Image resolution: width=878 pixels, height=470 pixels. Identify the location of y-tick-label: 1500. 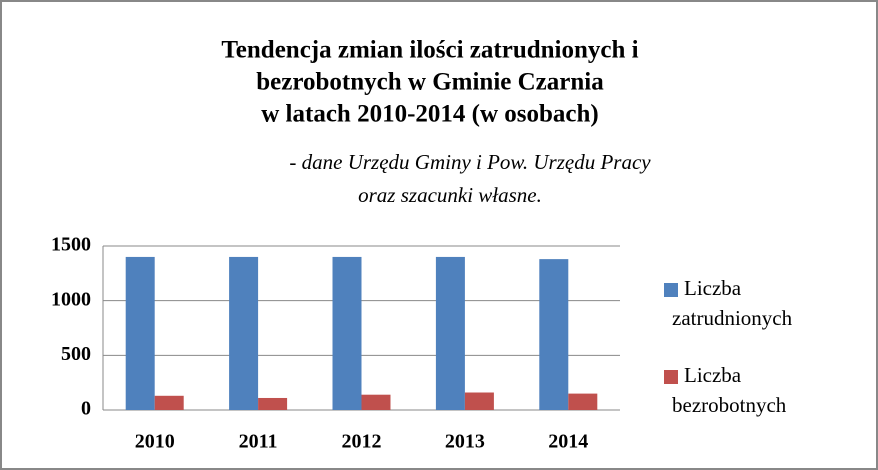
(71, 245).